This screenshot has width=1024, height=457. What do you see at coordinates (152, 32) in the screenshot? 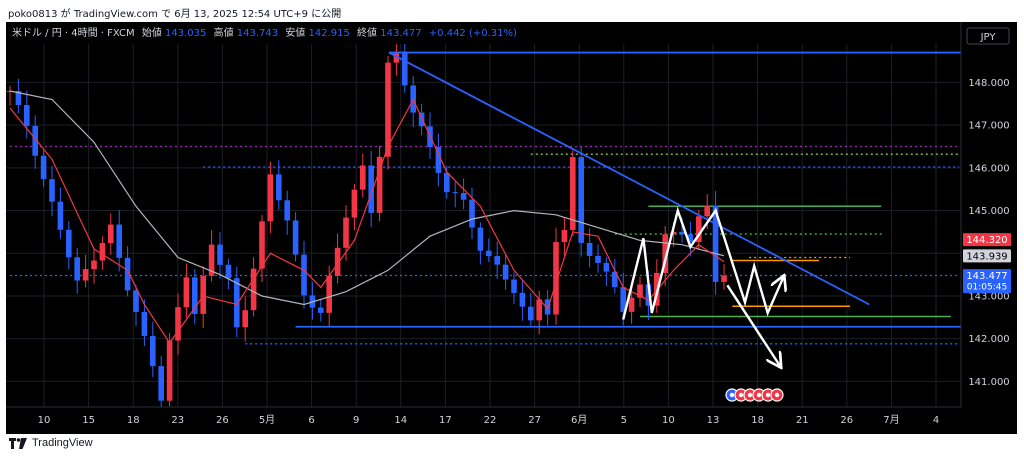
I see `open-label: 始値` at bounding box center [152, 32].